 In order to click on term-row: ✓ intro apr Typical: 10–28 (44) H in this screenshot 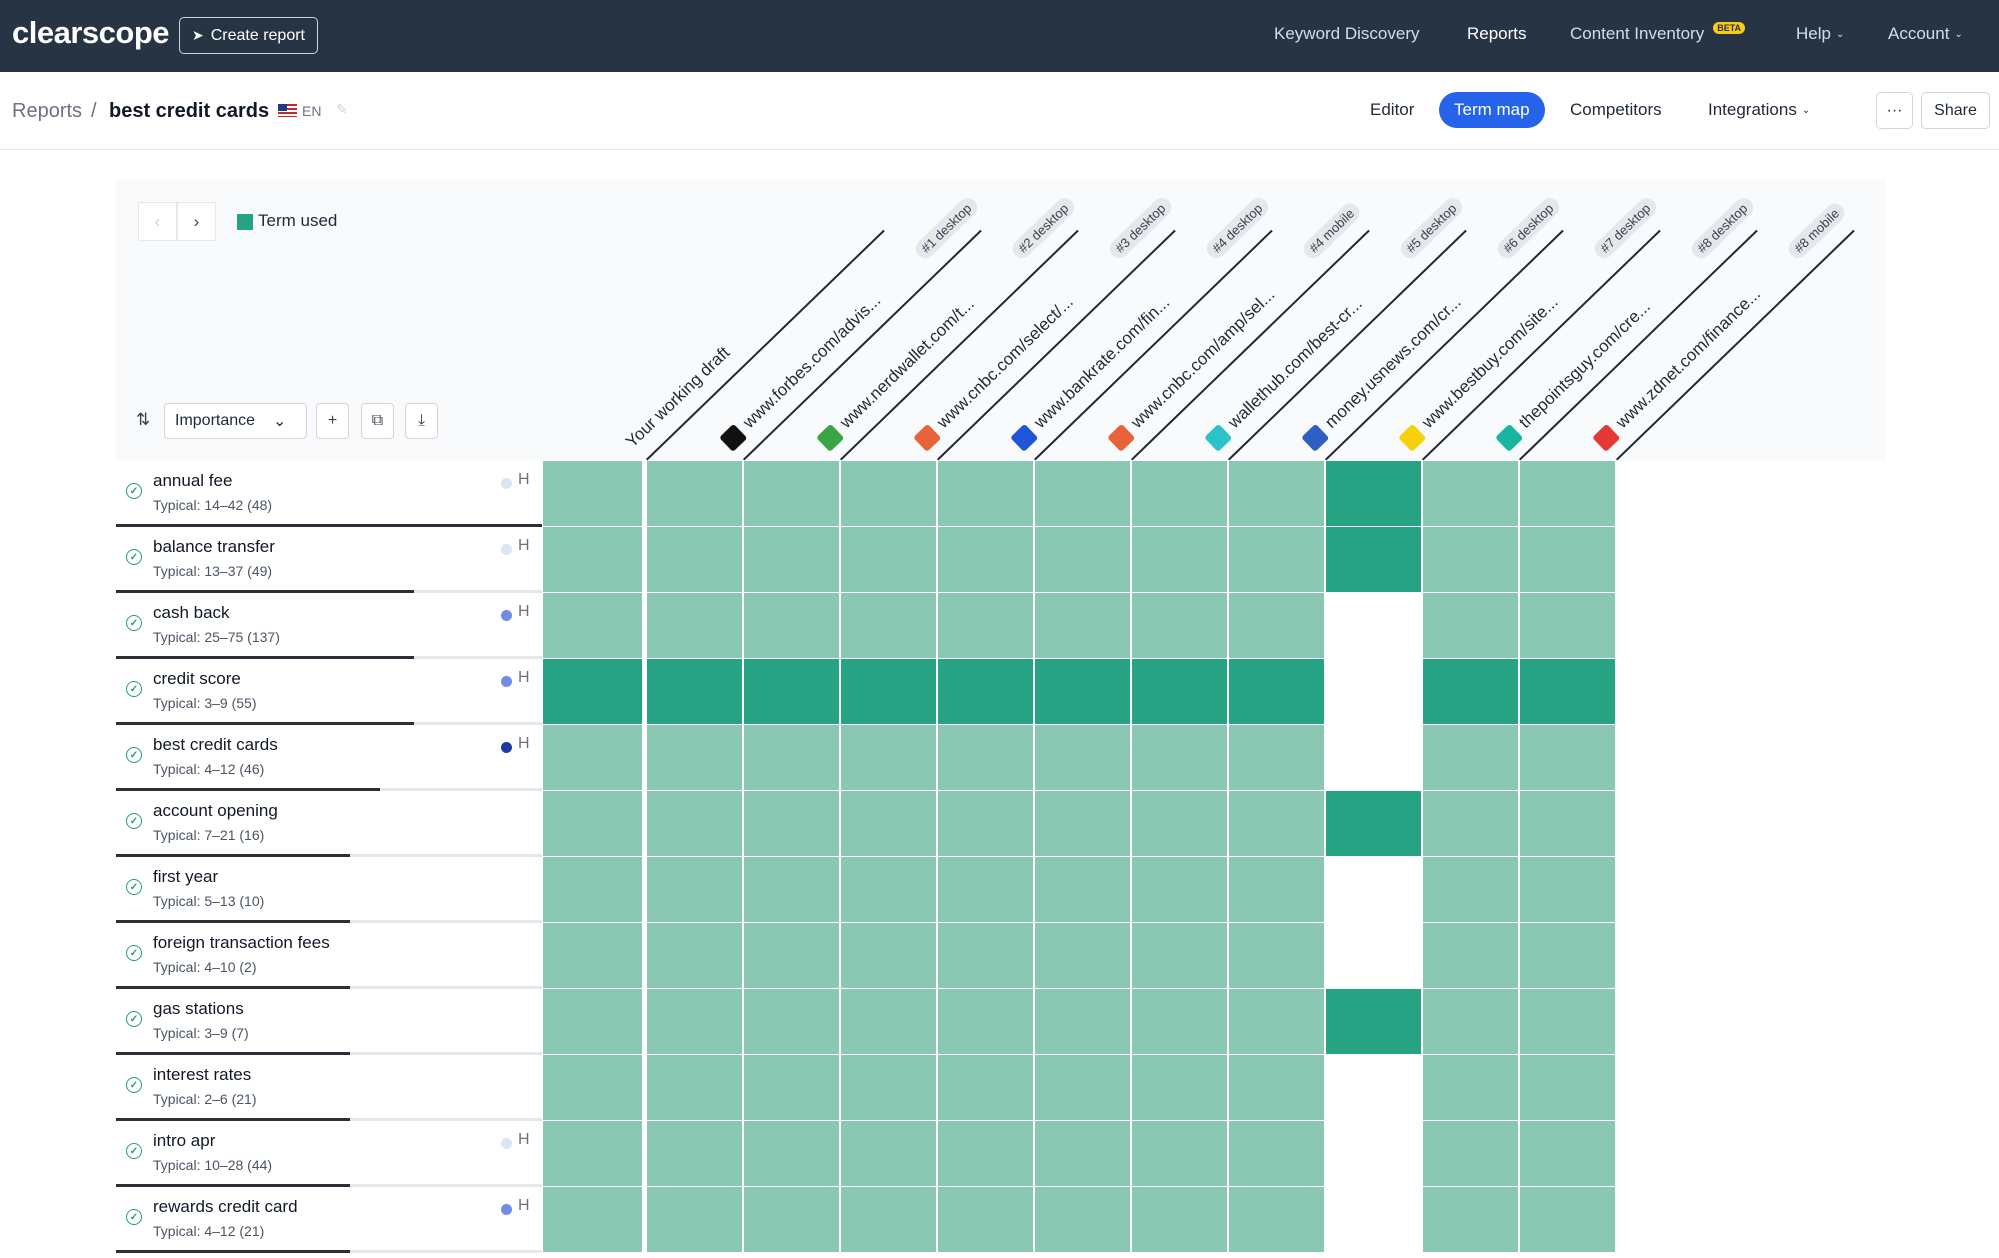, I will do `click(329, 1154)`.